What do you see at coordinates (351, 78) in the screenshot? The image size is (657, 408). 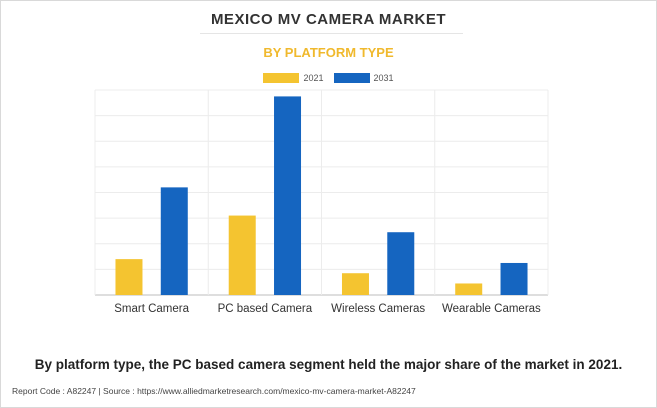 I see `legend-swatch-2031` at bounding box center [351, 78].